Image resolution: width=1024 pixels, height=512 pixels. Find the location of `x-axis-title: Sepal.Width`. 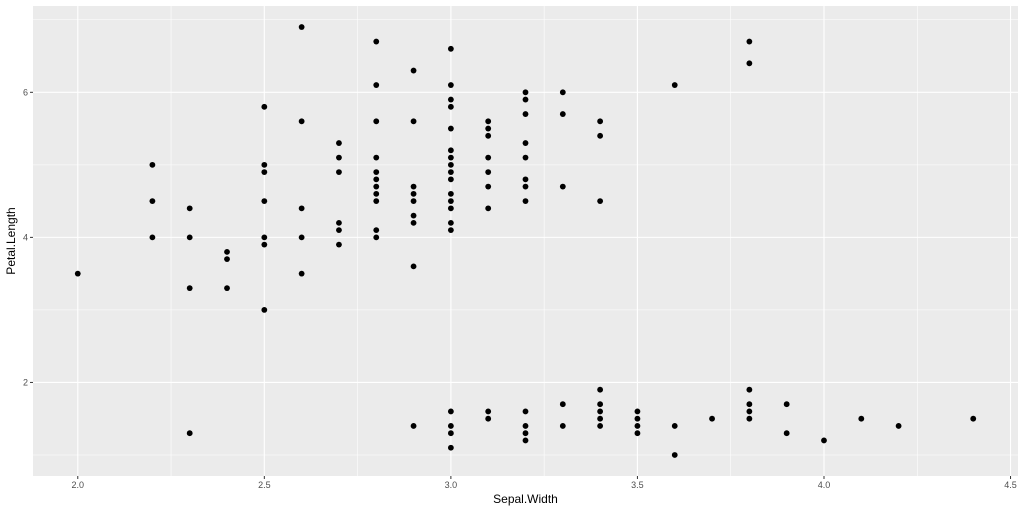

x-axis-title: Sepal.Width is located at coordinates (525, 499).